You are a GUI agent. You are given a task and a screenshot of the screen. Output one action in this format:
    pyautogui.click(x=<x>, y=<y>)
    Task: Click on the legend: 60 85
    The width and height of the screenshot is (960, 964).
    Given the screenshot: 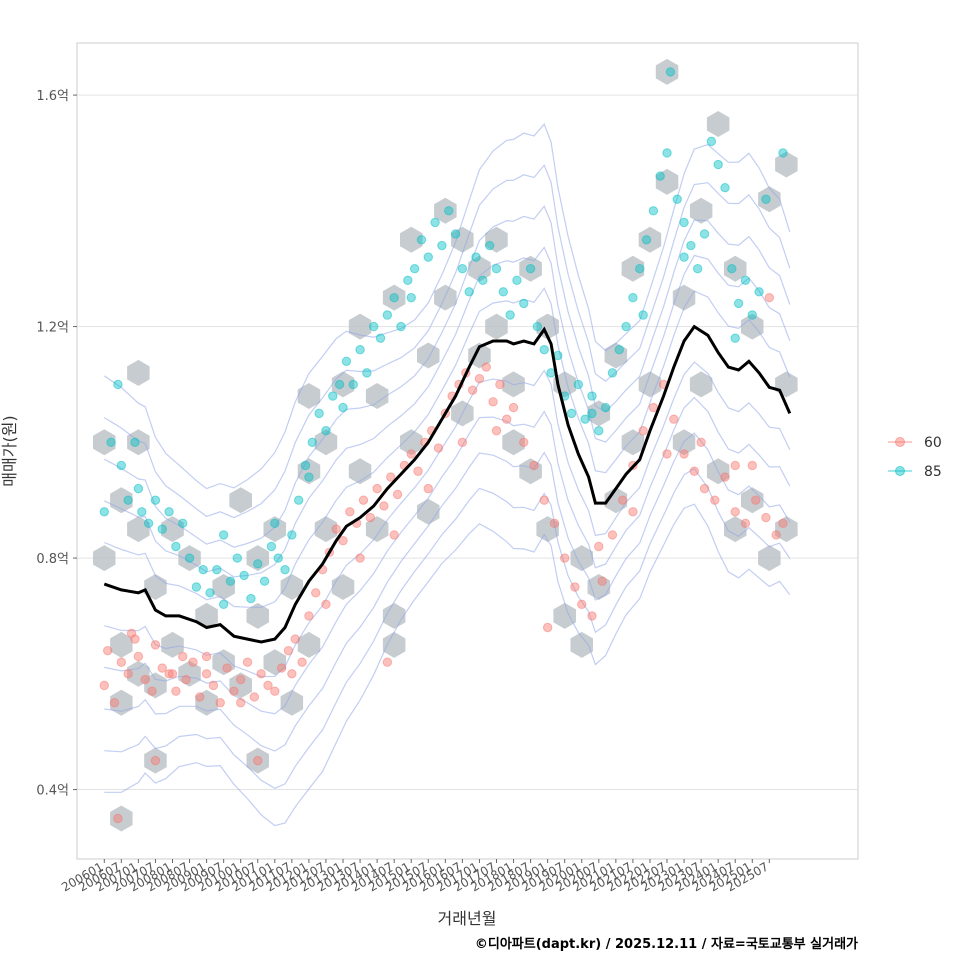 What is the action you would take?
    pyautogui.click(x=915, y=457)
    